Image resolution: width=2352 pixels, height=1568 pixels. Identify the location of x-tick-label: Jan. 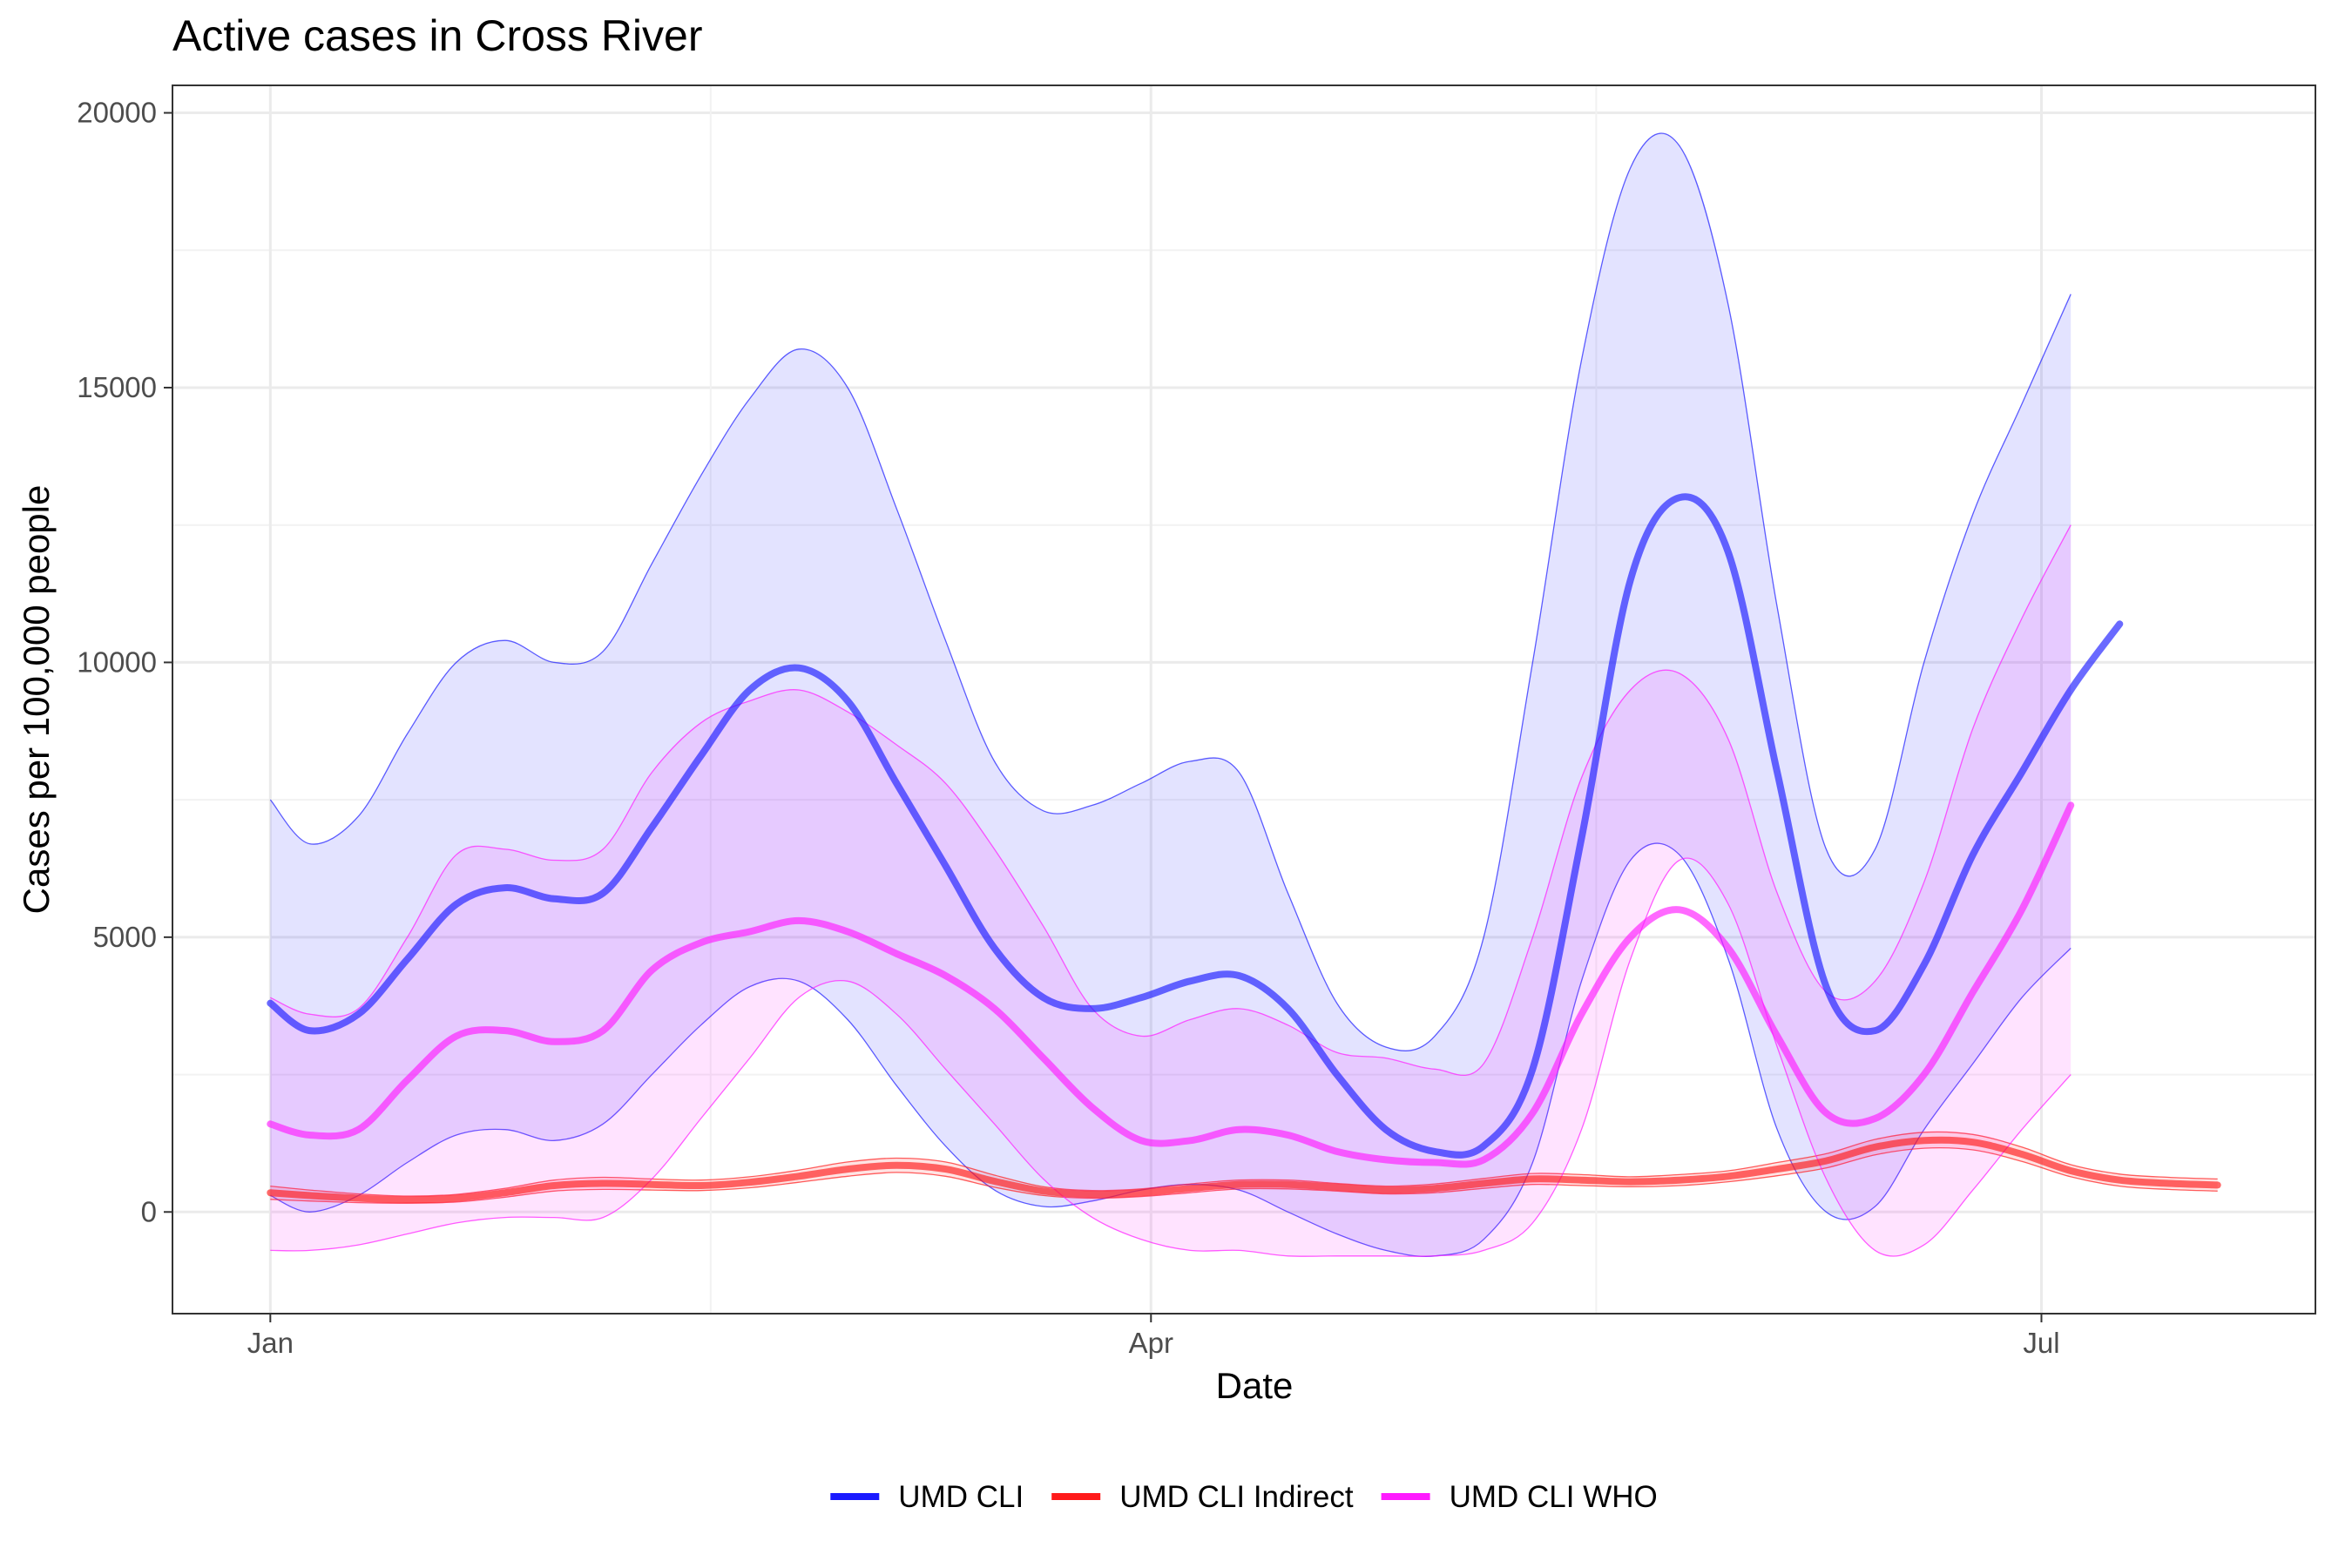
(270, 1343).